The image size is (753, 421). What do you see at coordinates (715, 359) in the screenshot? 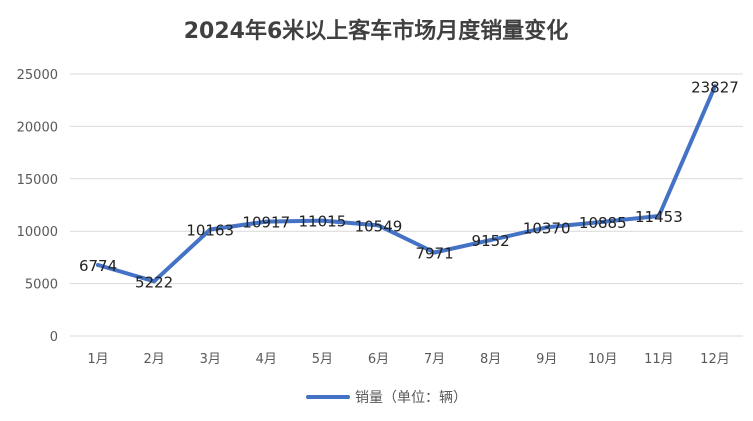
I see `x-tick-label: 12月` at bounding box center [715, 359].